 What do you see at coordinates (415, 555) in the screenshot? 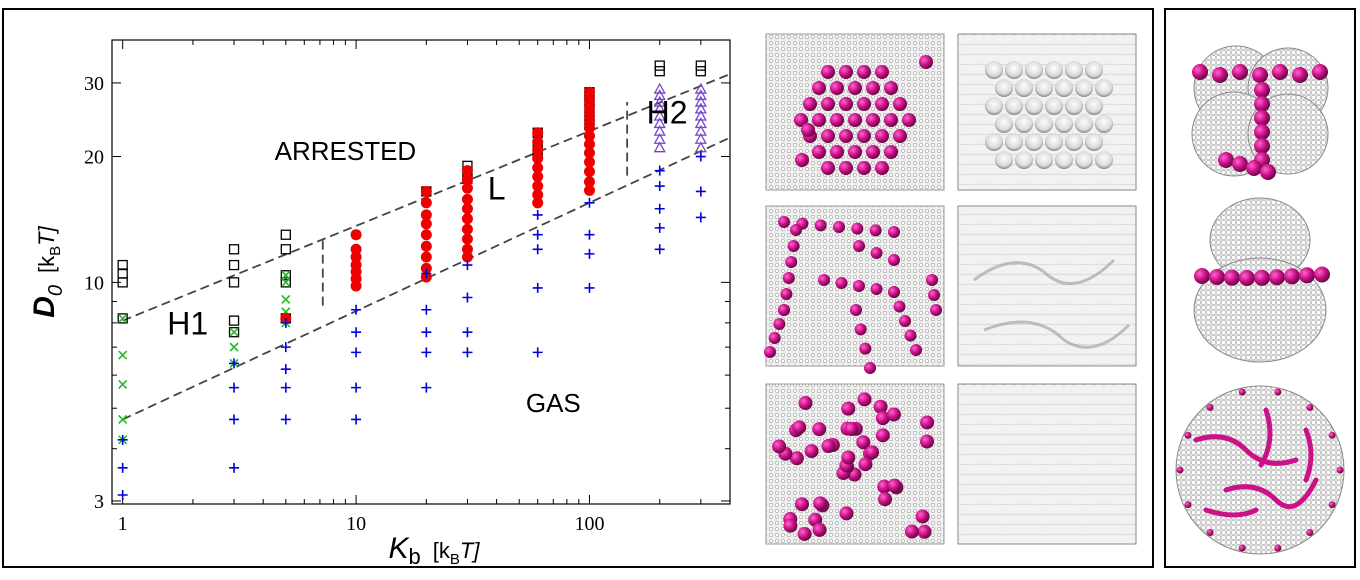
I see `x-label-sub: b` at bounding box center [415, 555].